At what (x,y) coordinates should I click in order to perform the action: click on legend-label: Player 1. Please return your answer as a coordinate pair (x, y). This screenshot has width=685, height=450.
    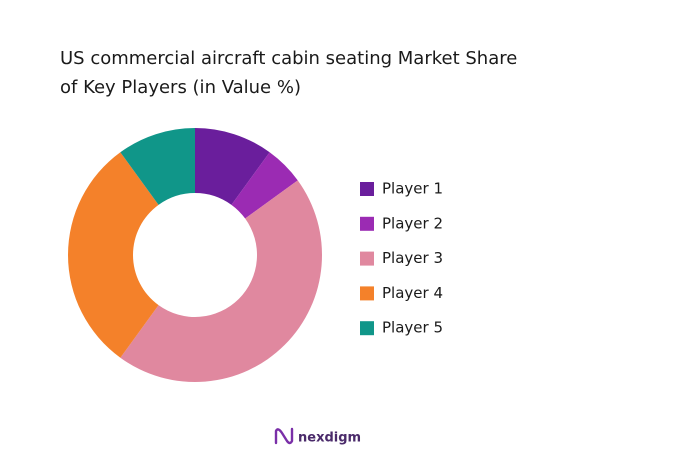
    Looking at the image, I should click on (412, 189).